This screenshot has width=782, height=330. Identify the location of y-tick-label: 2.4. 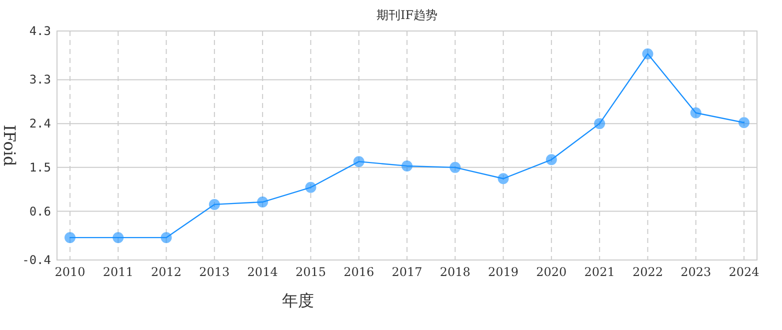
(40, 123).